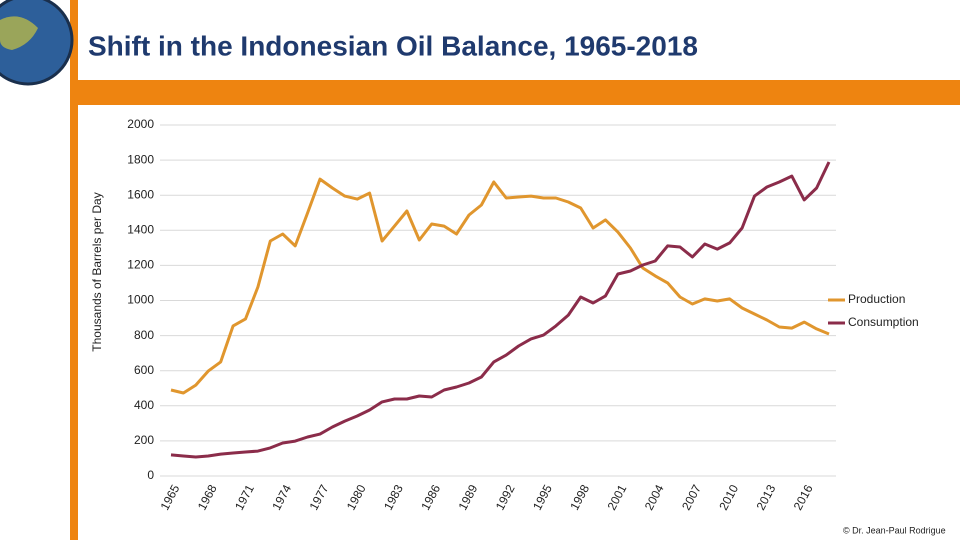 The image size is (960, 540). Describe the element at coordinates (150, 475) in the screenshot. I see `y-tick-label: 0` at that location.